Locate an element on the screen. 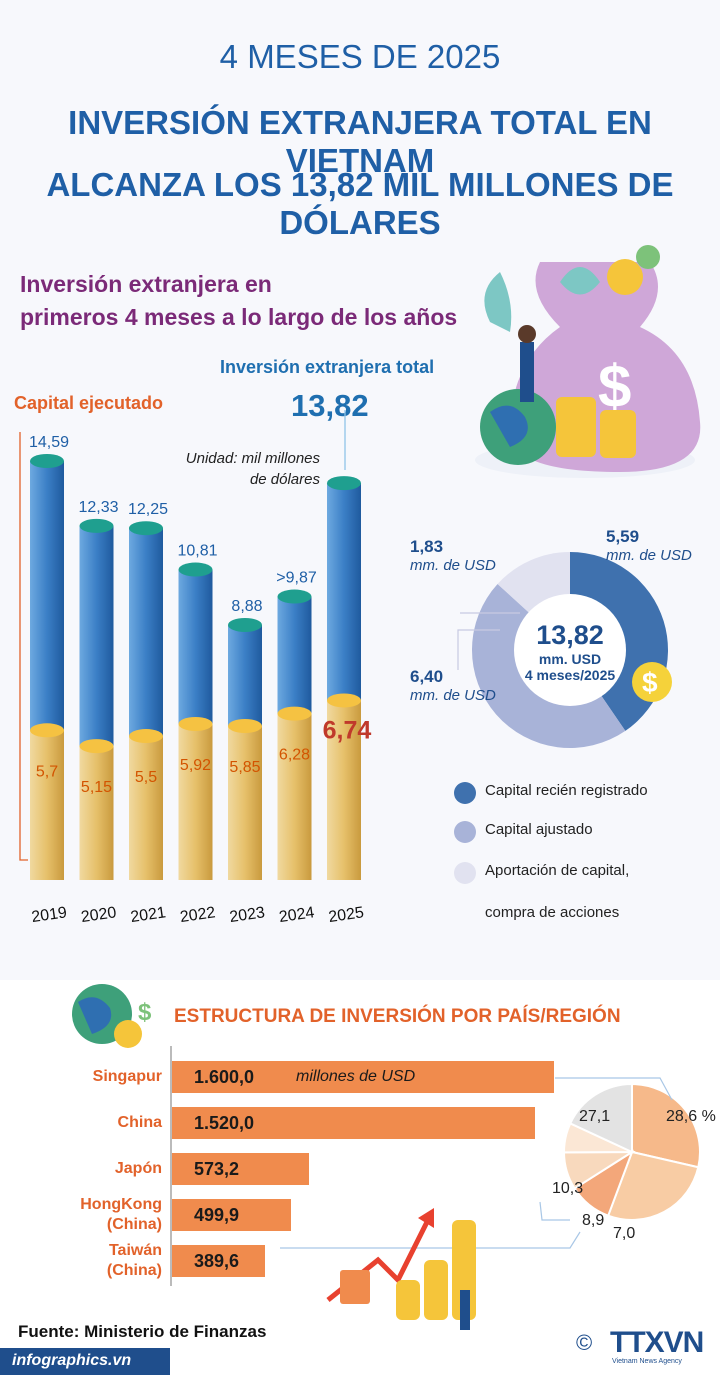 The image size is (720, 1375). executed-value-label: 6,74 is located at coordinates (347, 730).